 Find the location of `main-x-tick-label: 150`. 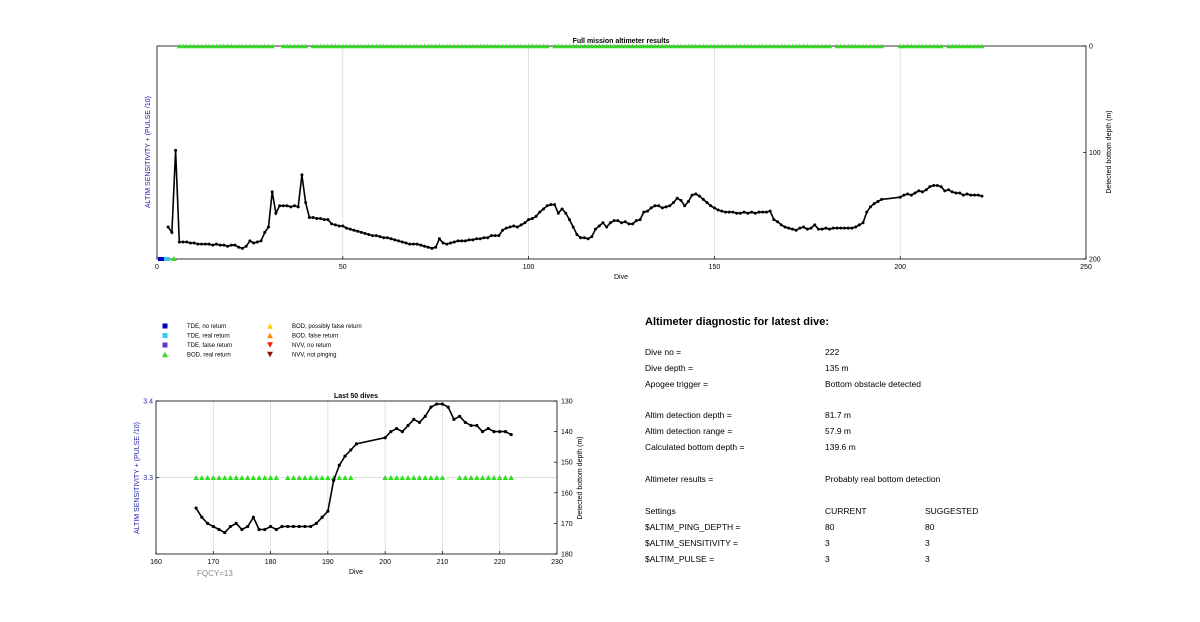

main-x-tick-label: 150 is located at coordinates (715, 267).